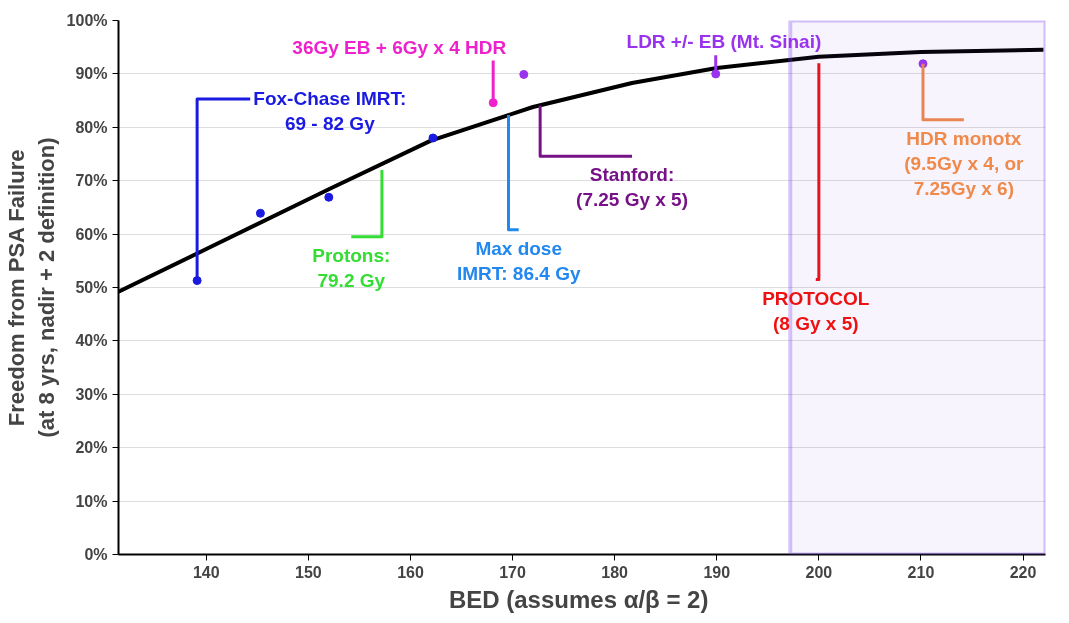  I want to click on y-tick-label: 80%, so click(91, 127).